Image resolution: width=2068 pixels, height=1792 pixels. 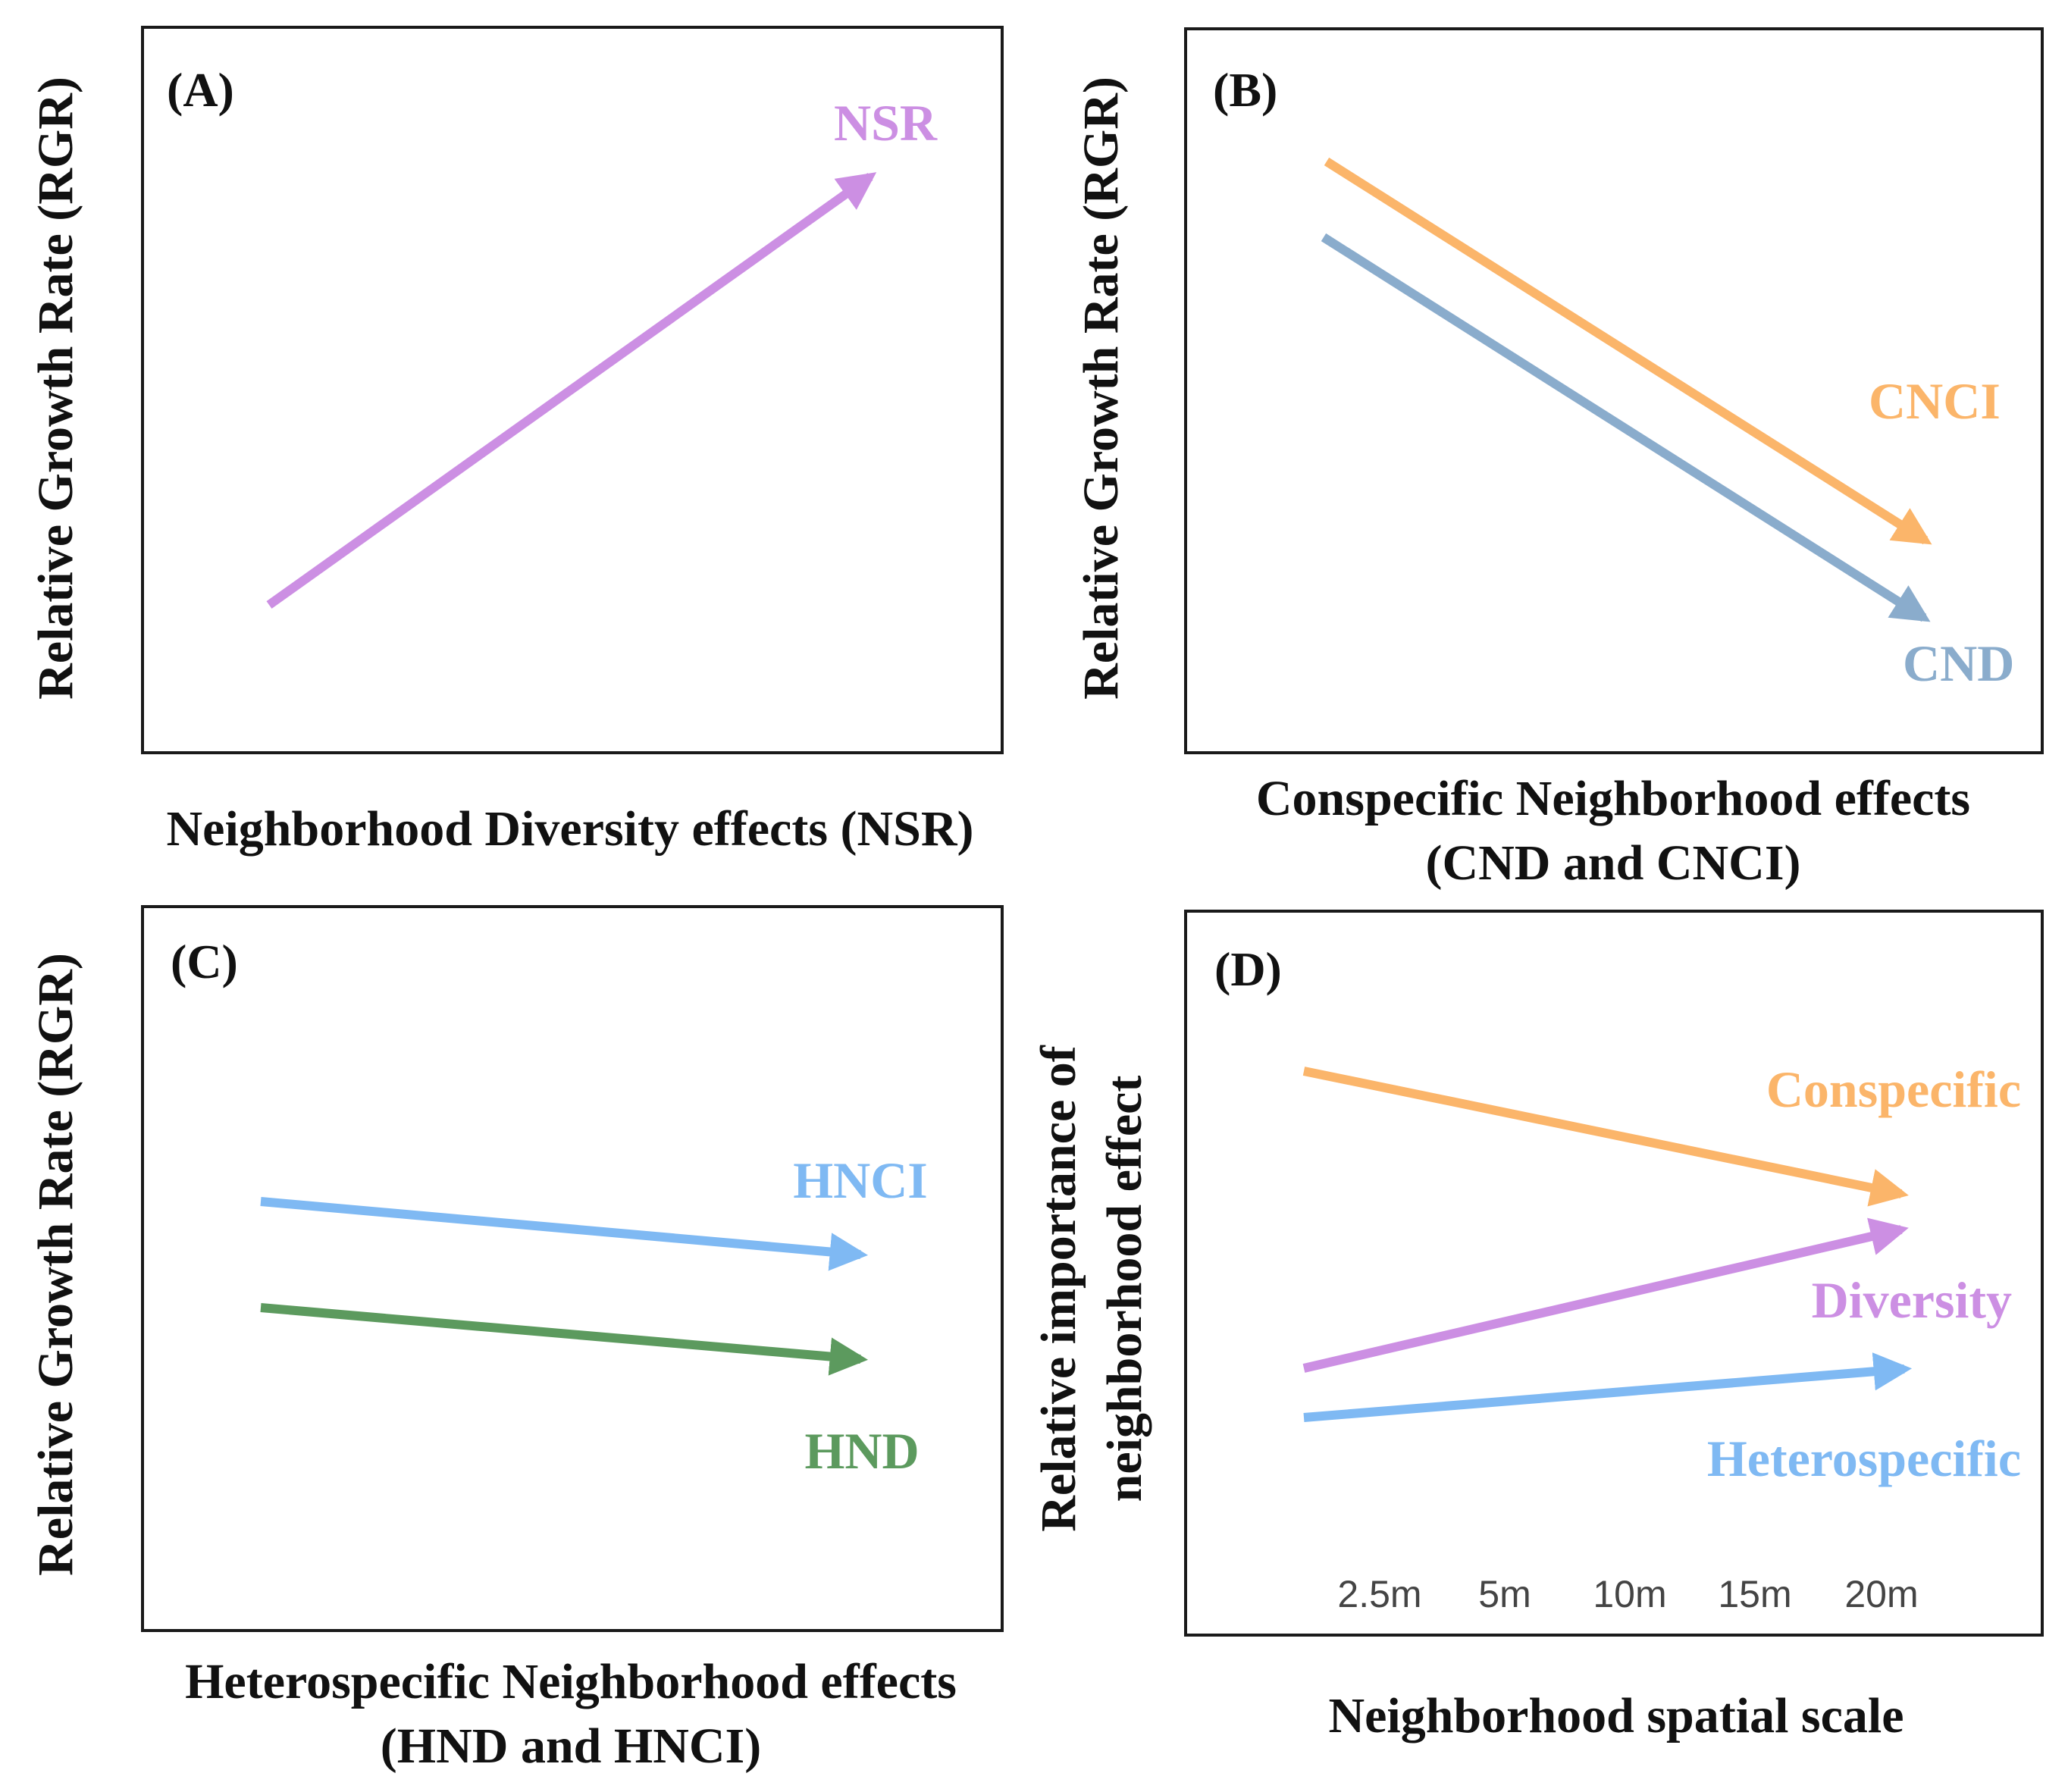 I want to click on panel-d-tag: (D), so click(x=1248, y=969).